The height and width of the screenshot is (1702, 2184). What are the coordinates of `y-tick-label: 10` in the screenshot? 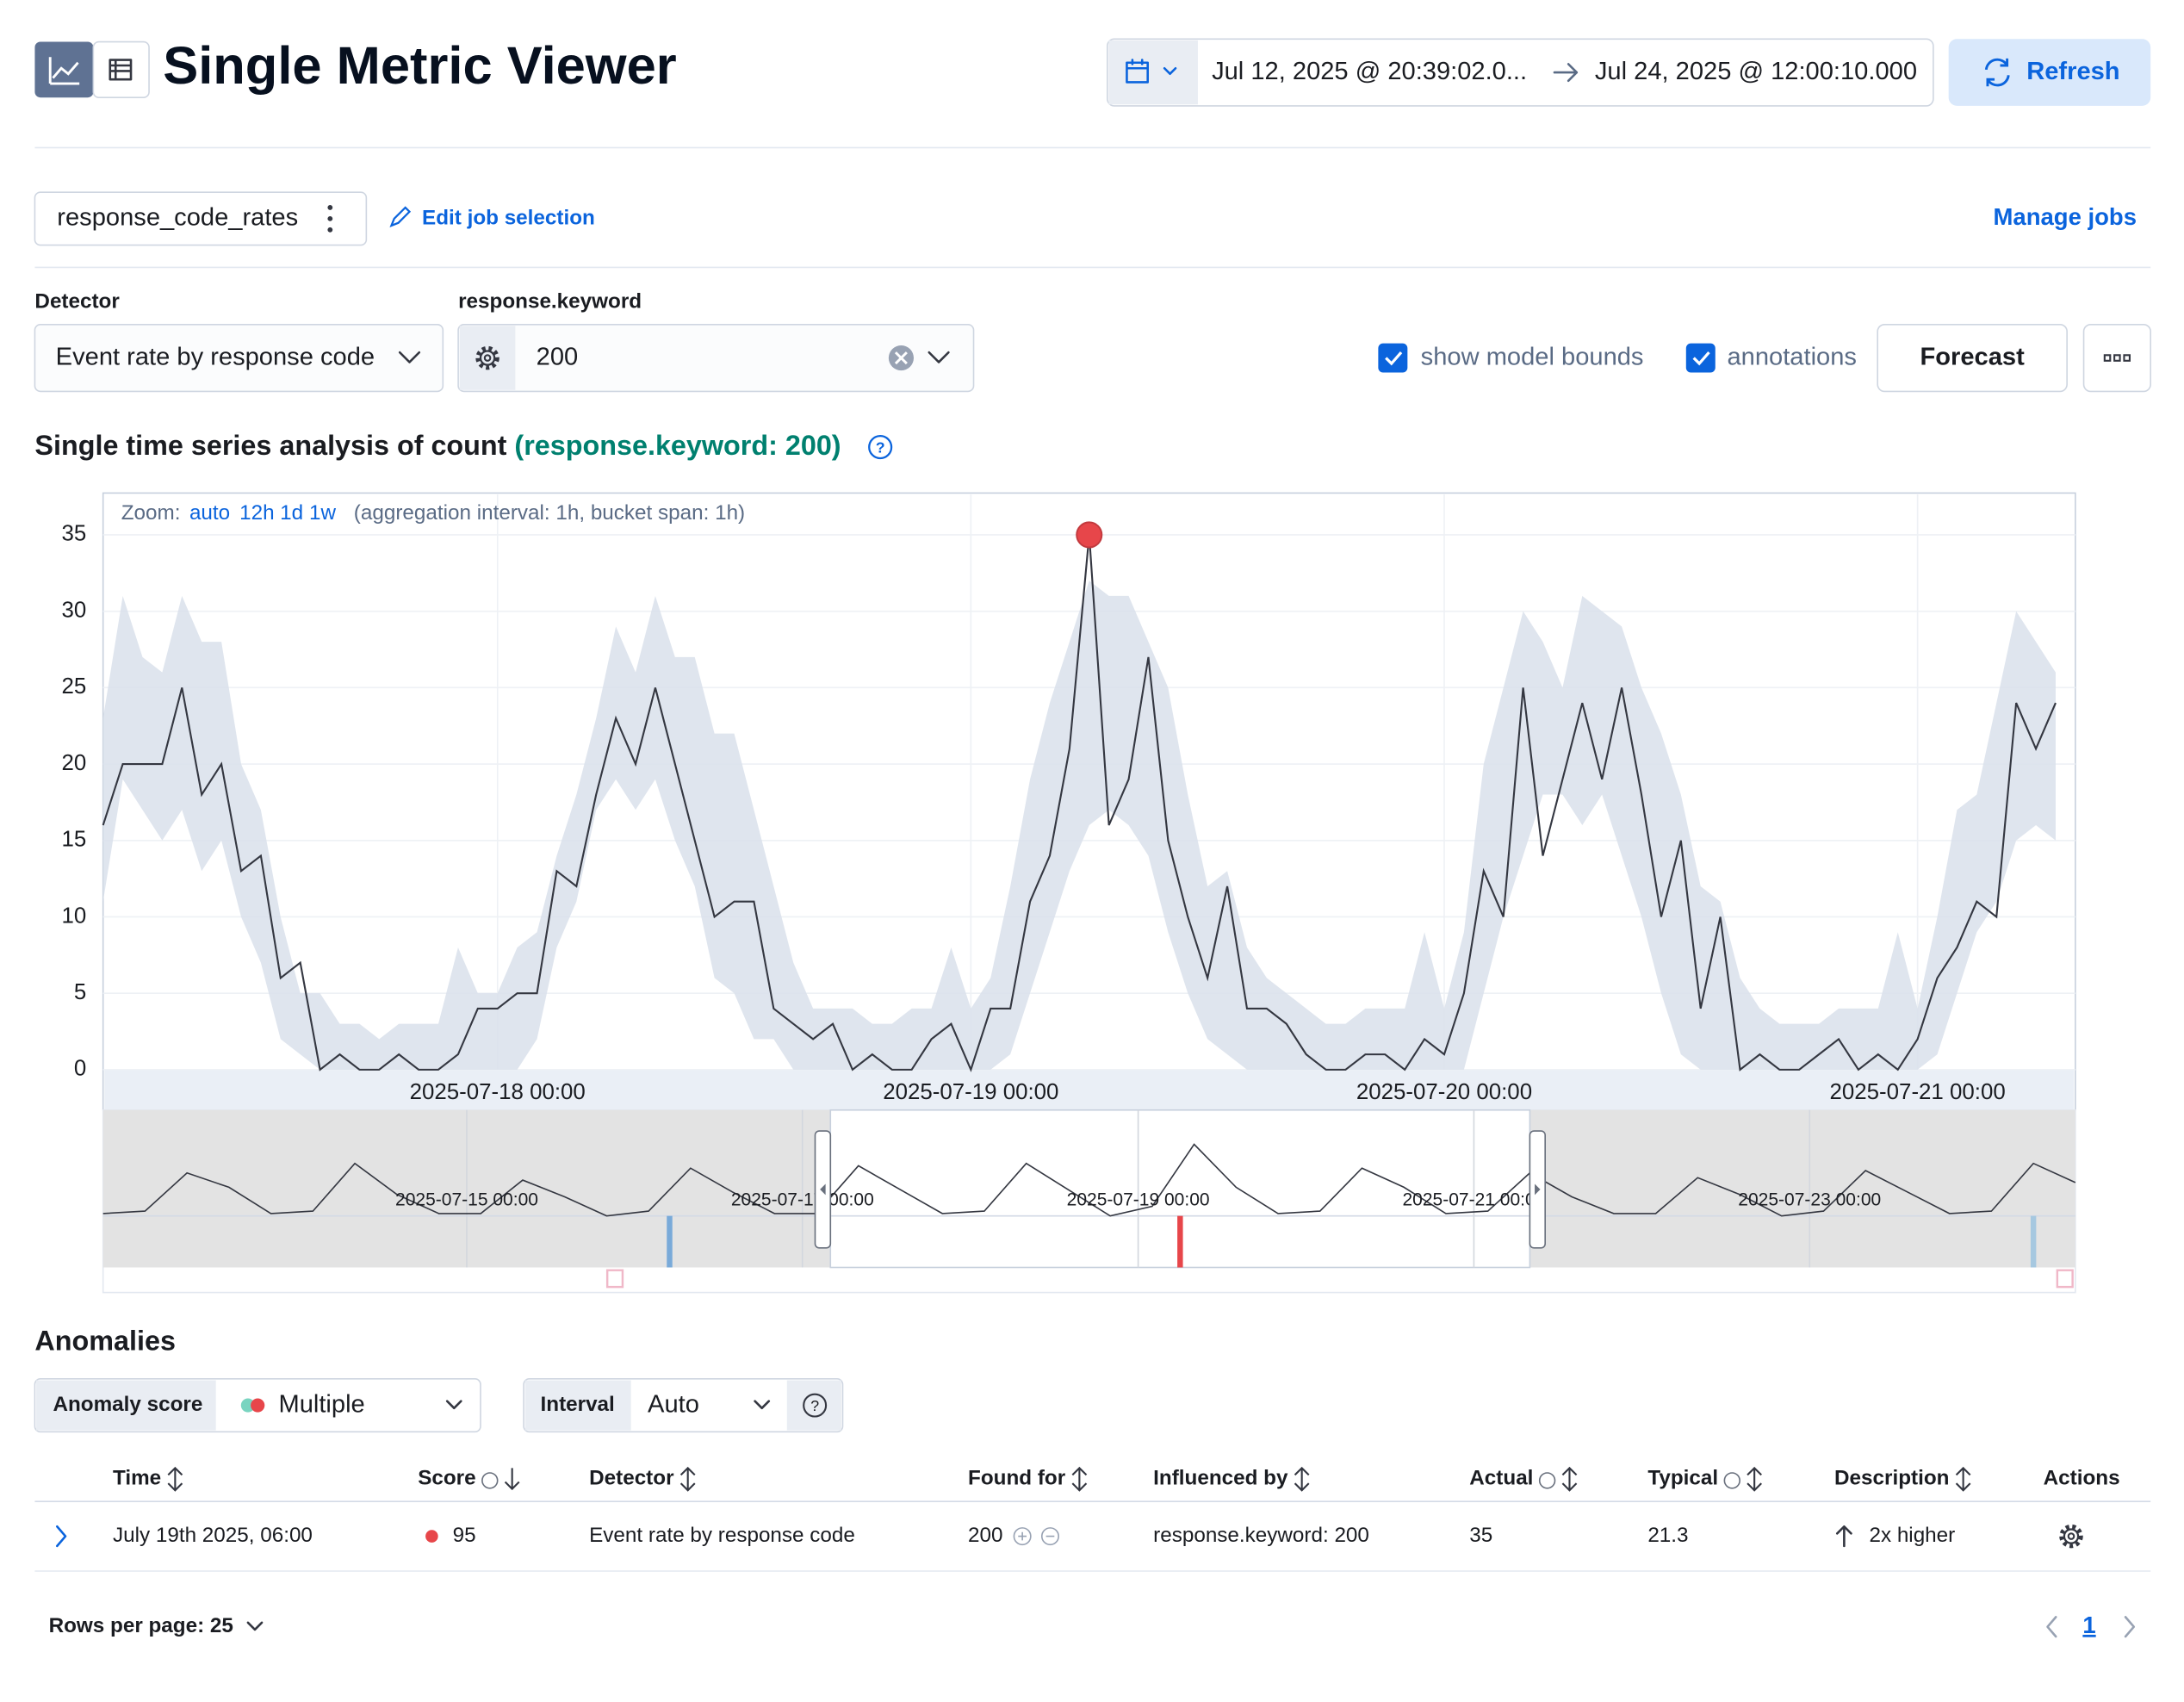 It's located at (74, 916).